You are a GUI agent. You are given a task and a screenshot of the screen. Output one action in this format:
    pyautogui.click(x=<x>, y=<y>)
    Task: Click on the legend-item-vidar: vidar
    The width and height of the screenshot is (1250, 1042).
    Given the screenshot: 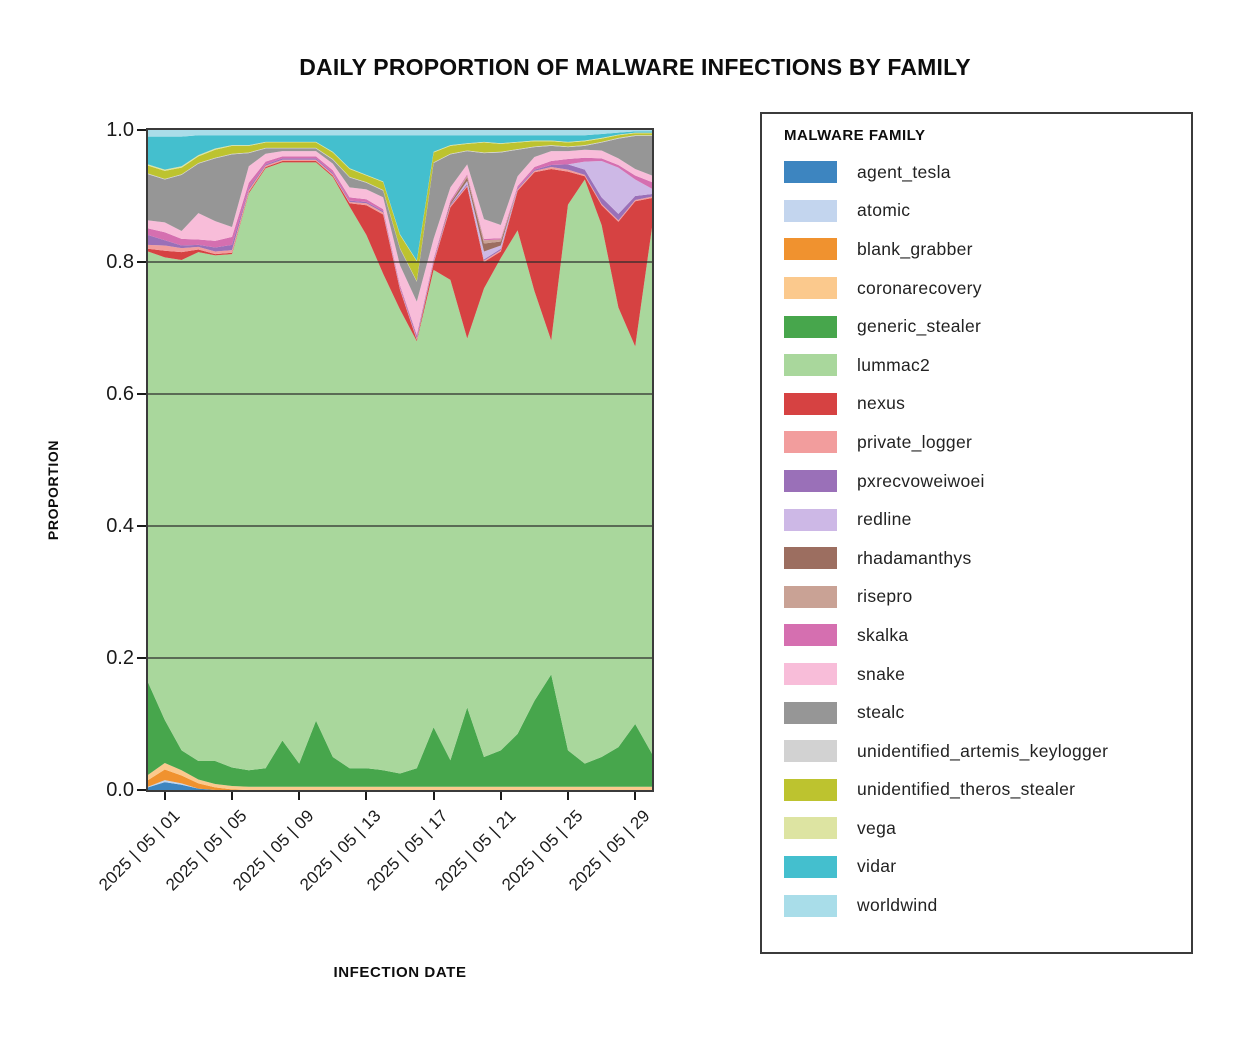 What is the action you would take?
    pyautogui.click(x=976, y=867)
    